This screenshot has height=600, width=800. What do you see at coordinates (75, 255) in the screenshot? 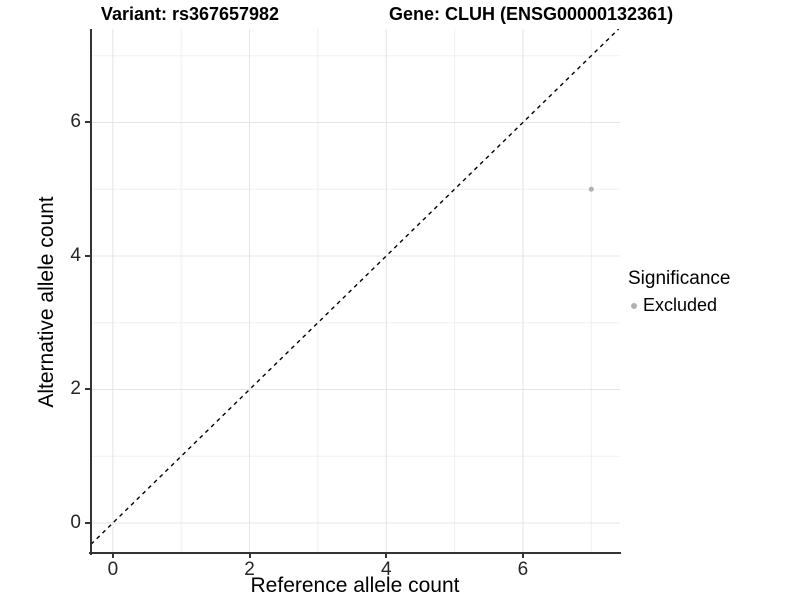
I see `y-tick-label: 4` at bounding box center [75, 255].